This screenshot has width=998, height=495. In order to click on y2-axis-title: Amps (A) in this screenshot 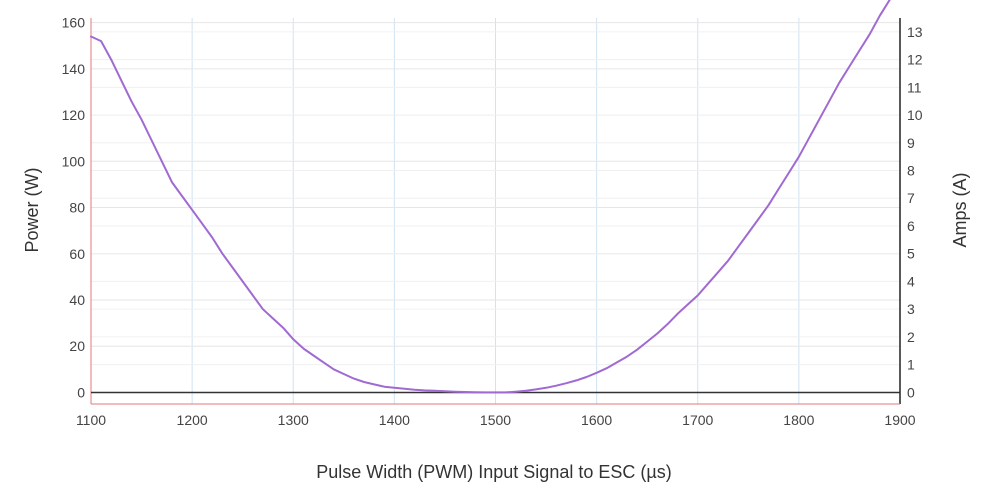, I will do `click(960, 209)`.